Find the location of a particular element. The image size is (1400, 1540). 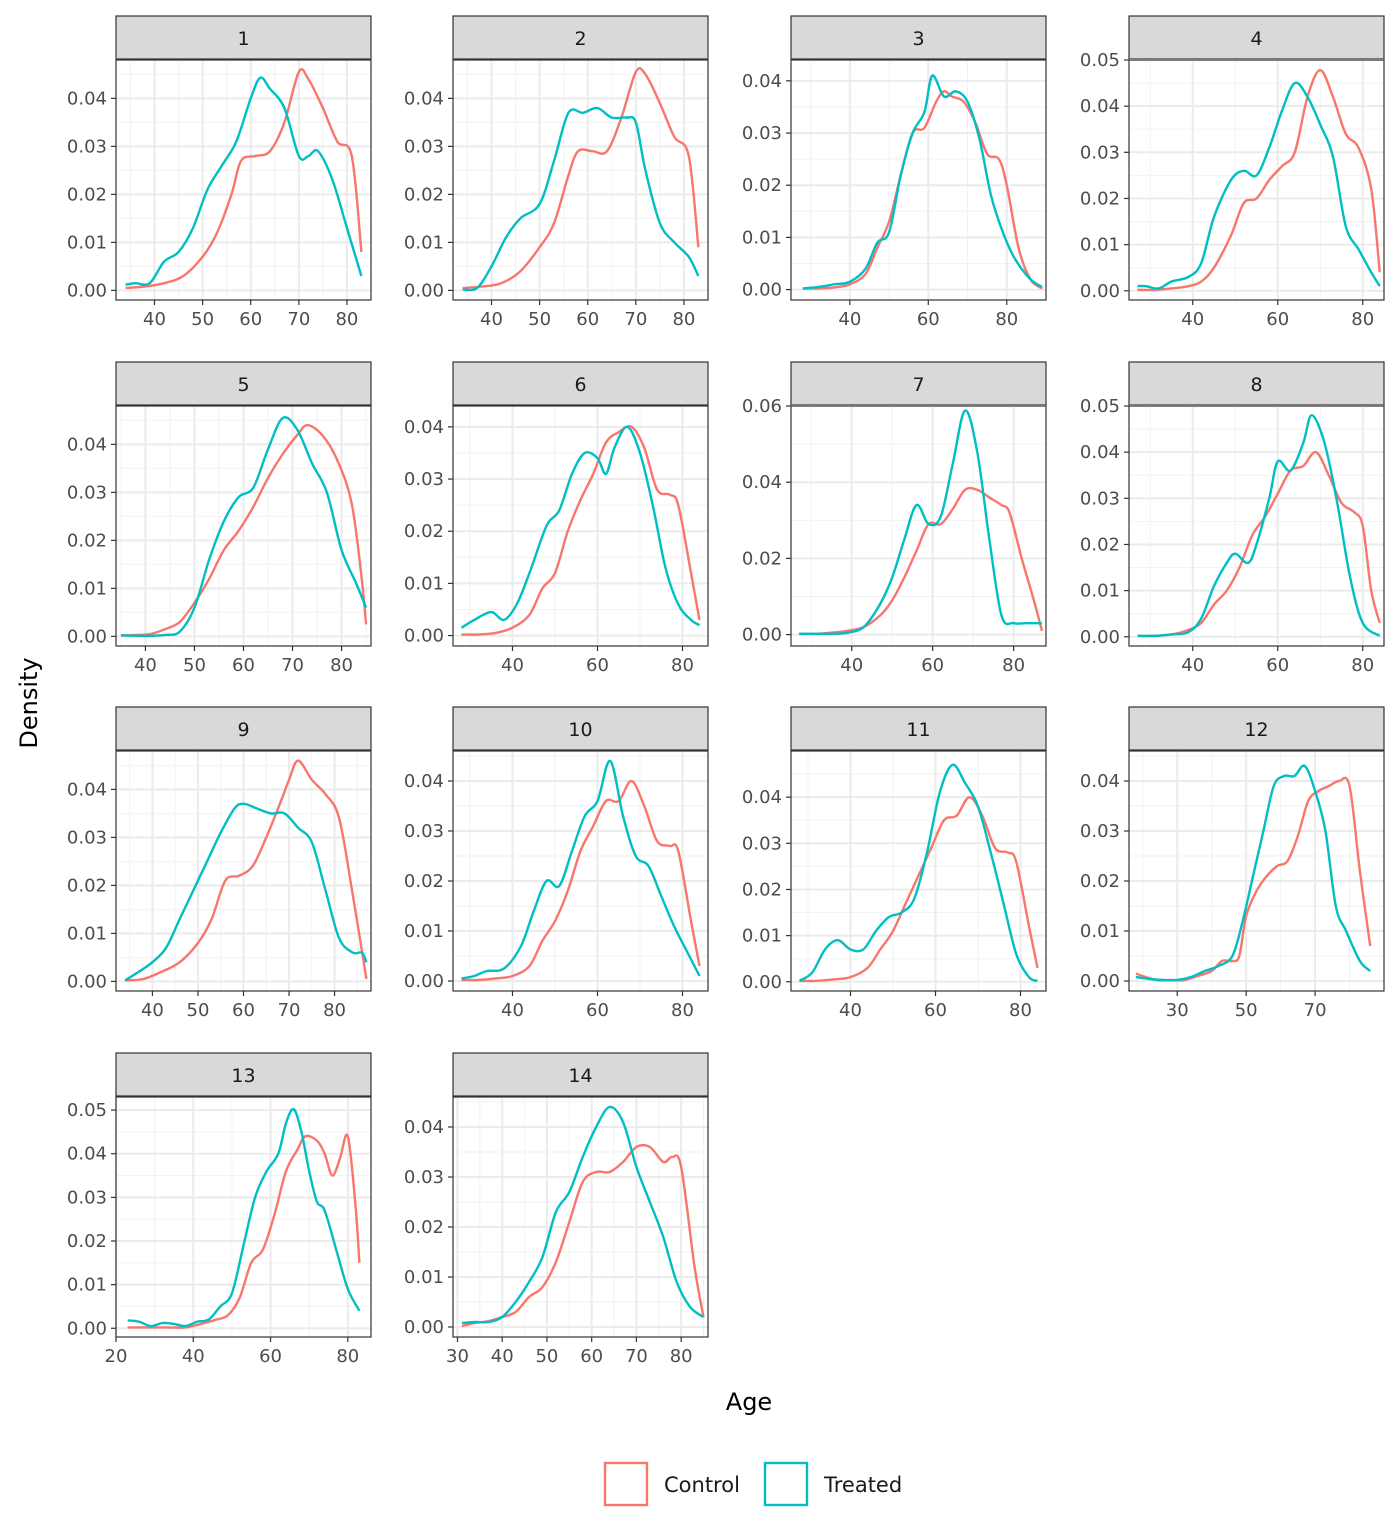

legend-label-control: Control is located at coordinates (702, 1485).